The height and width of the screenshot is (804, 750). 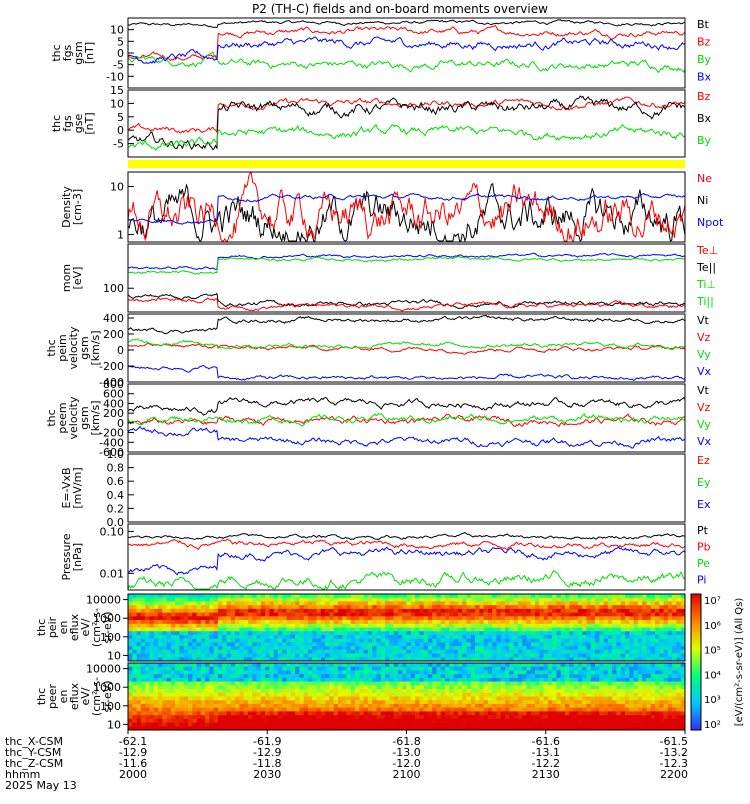 What do you see at coordinates (72, 207) in the screenshot?
I see `y-axis-label: Density[cm-3]` at bounding box center [72, 207].